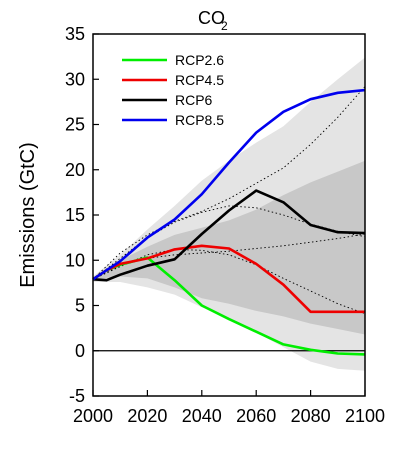 Image resolution: width=409 pixels, height=452 pixels. I want to click on legend-label-rcp6: RCP6, so click(194, 100).